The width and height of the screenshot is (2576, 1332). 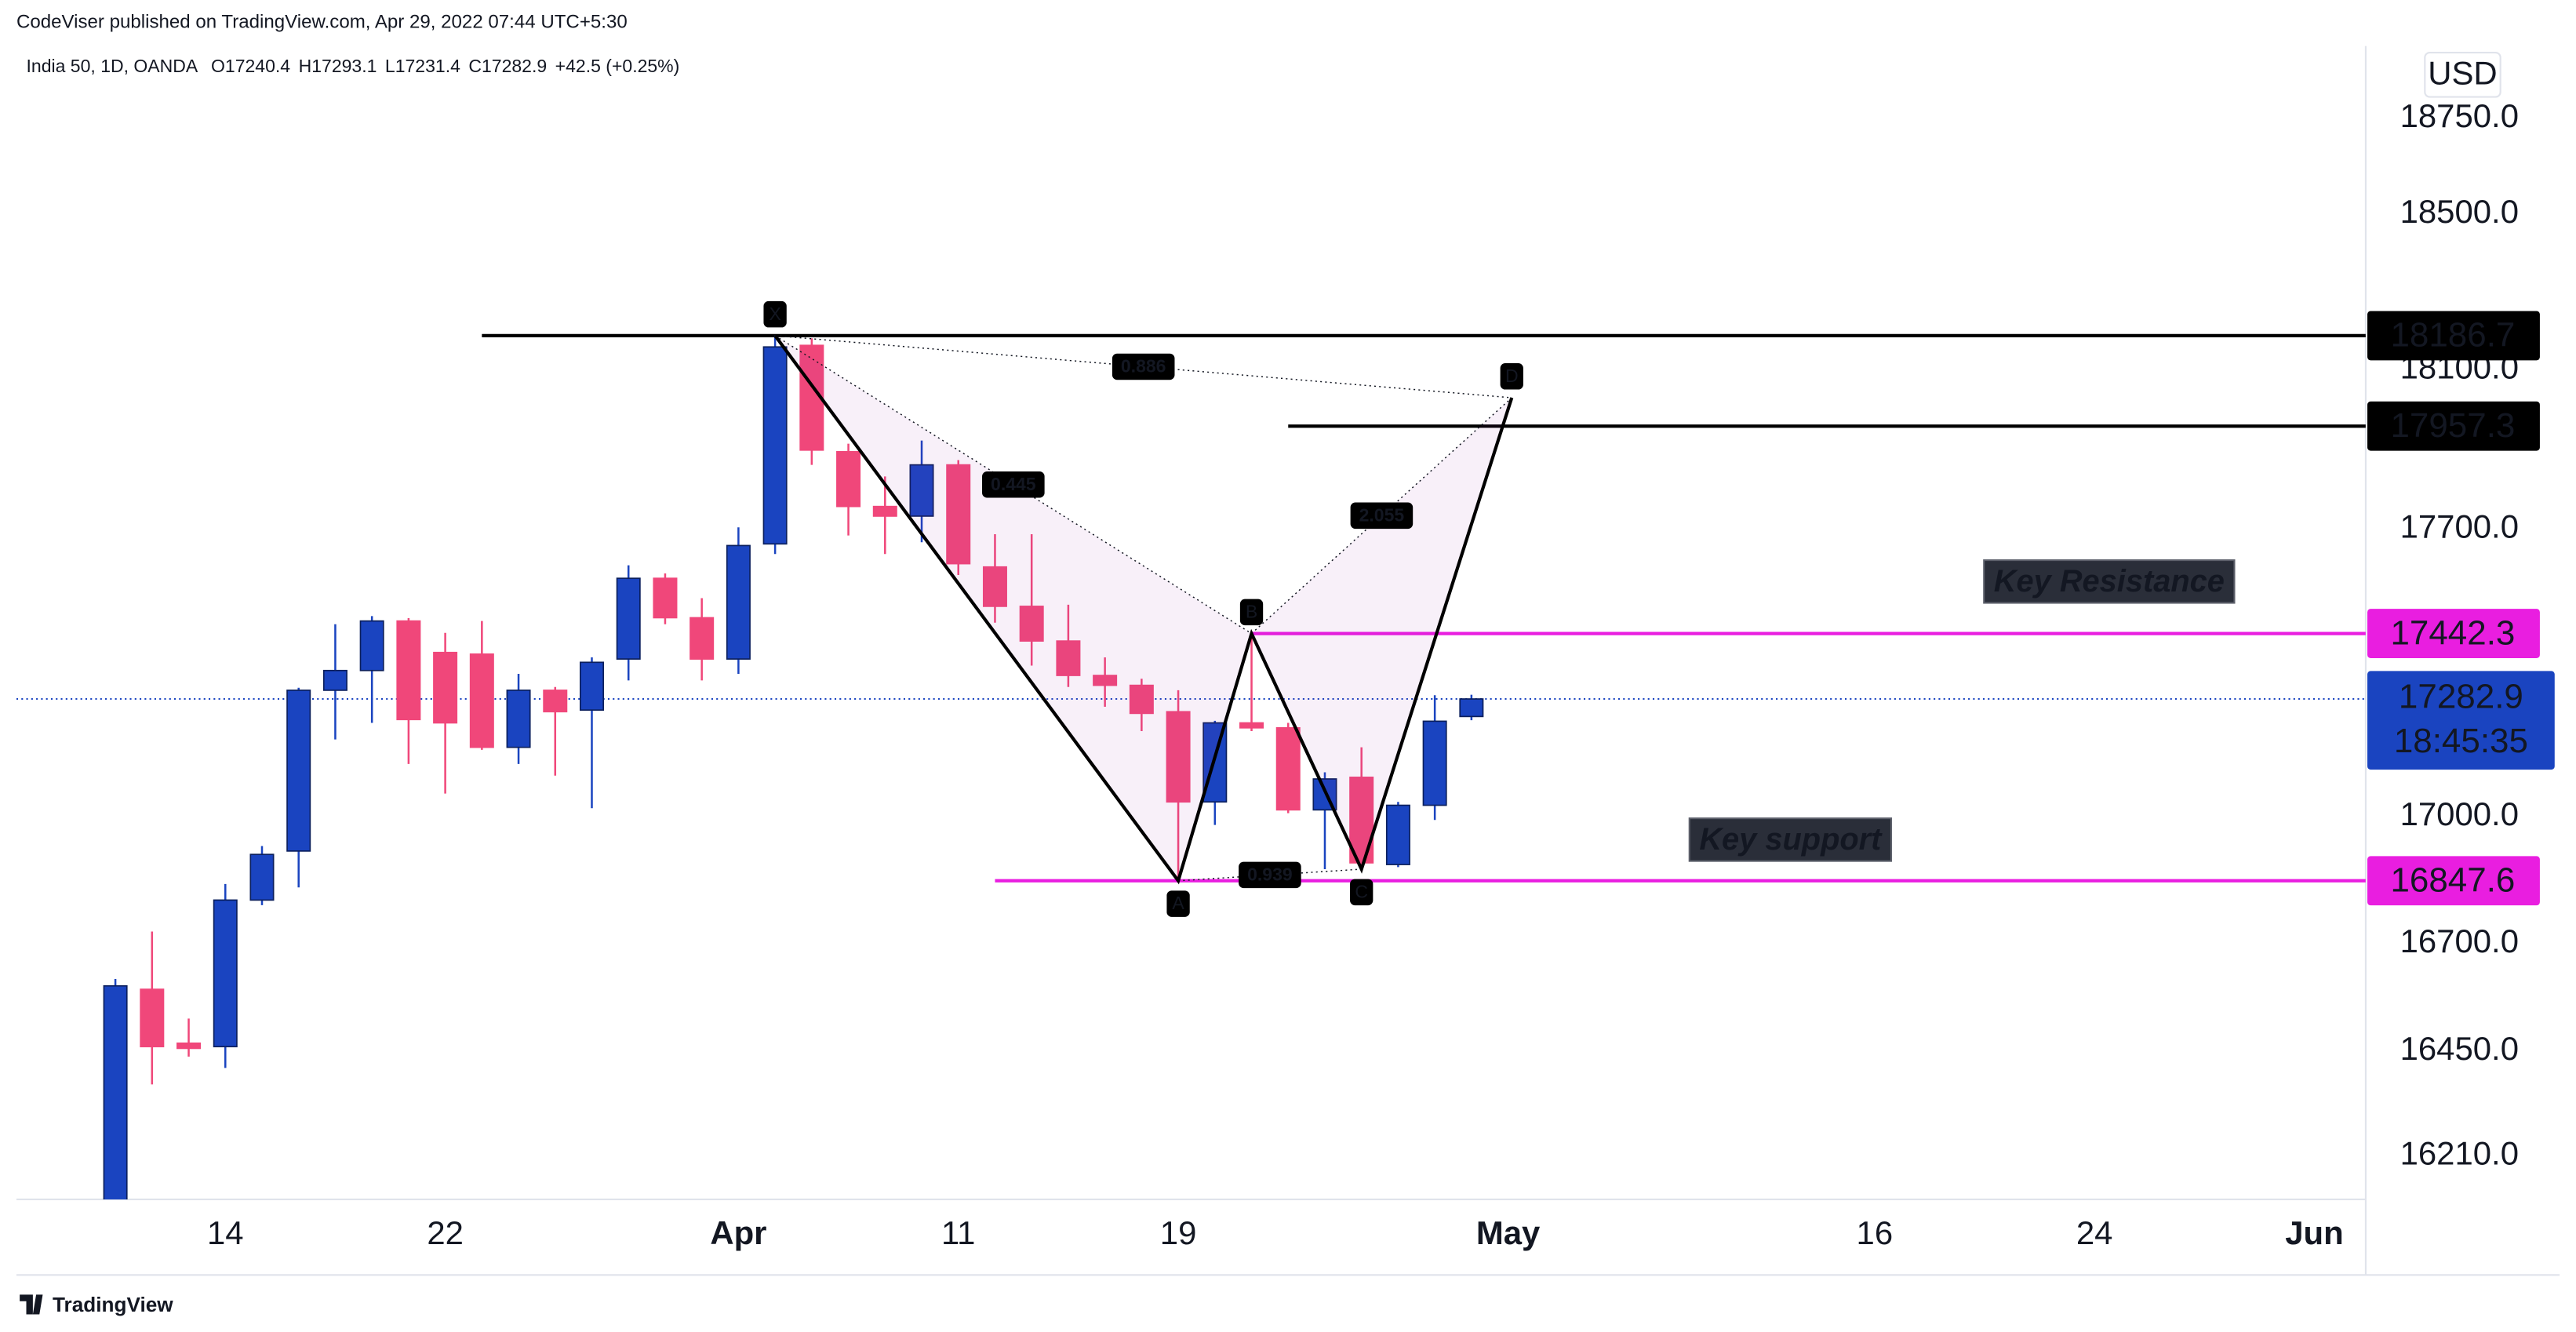 I want to click on currency: USD, so click(x=2462, y=73).